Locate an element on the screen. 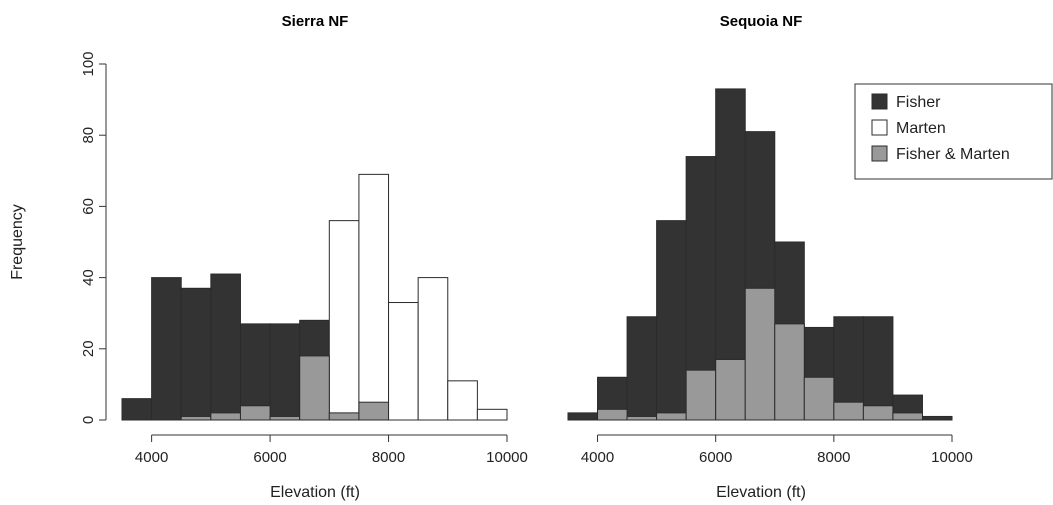  legend-box is located at coordinates (953, 131).